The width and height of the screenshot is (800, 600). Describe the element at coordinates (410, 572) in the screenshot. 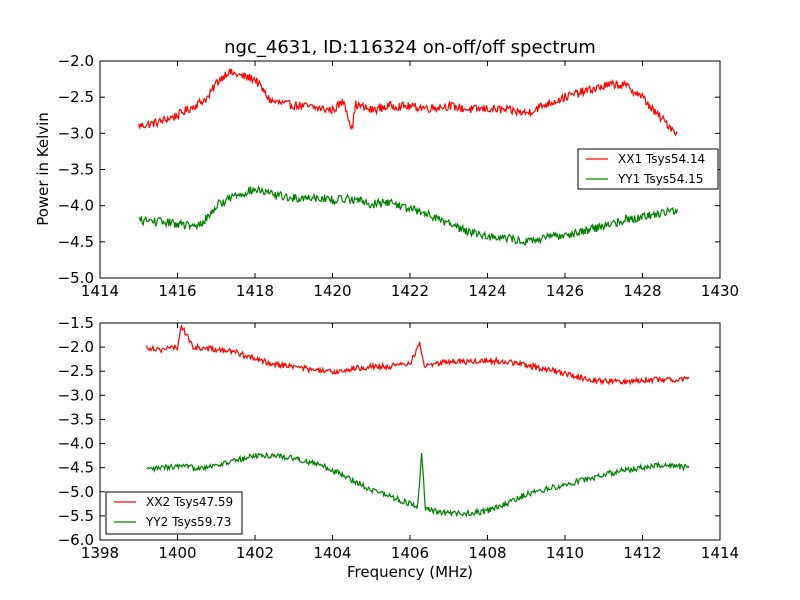

I see `x-axis-label: Frequency (MHz)` at that location.